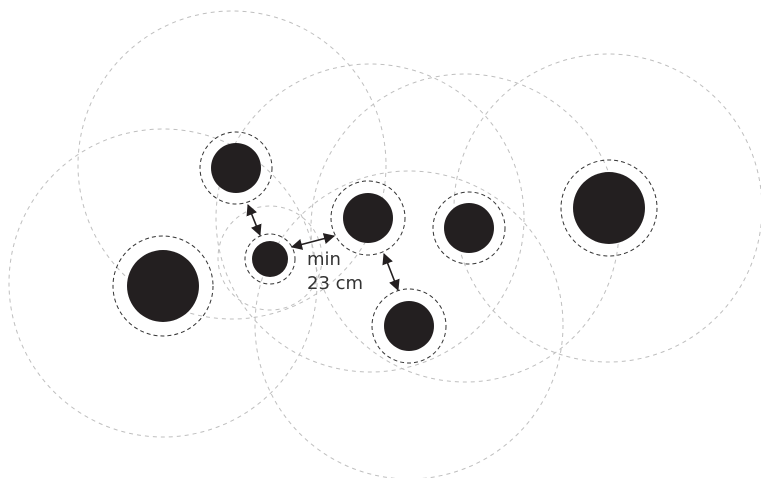 This screenshot has width=761, height=478. What do you see at coordinates (324, 259) in the screenshot?
I see `min-distance-label: min` at bounding box center [324, 259].